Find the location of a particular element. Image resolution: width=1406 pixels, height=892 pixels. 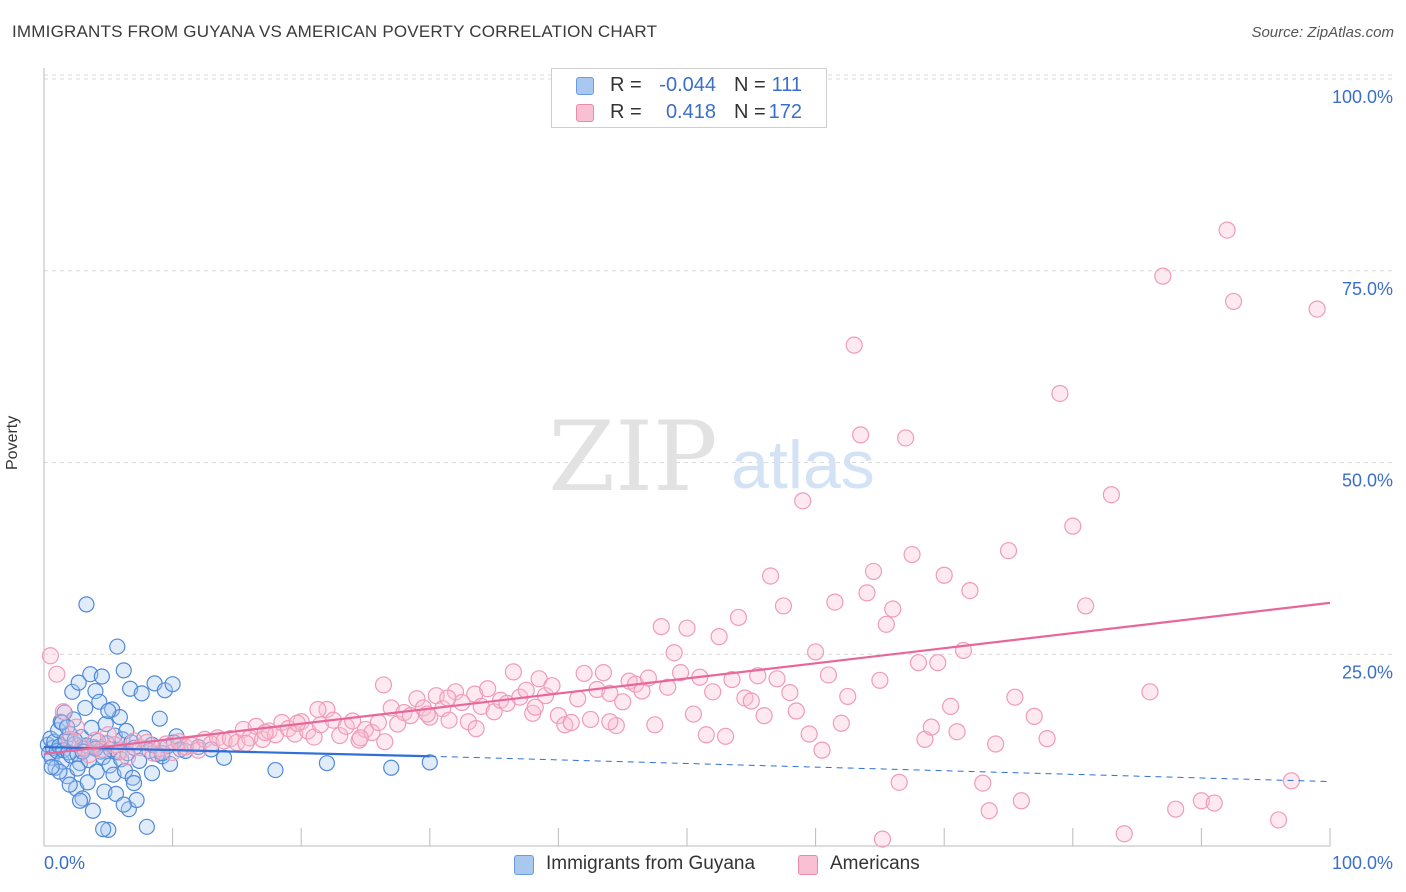

legend-r-value: 0.418 is located at coordinates (690, 112).